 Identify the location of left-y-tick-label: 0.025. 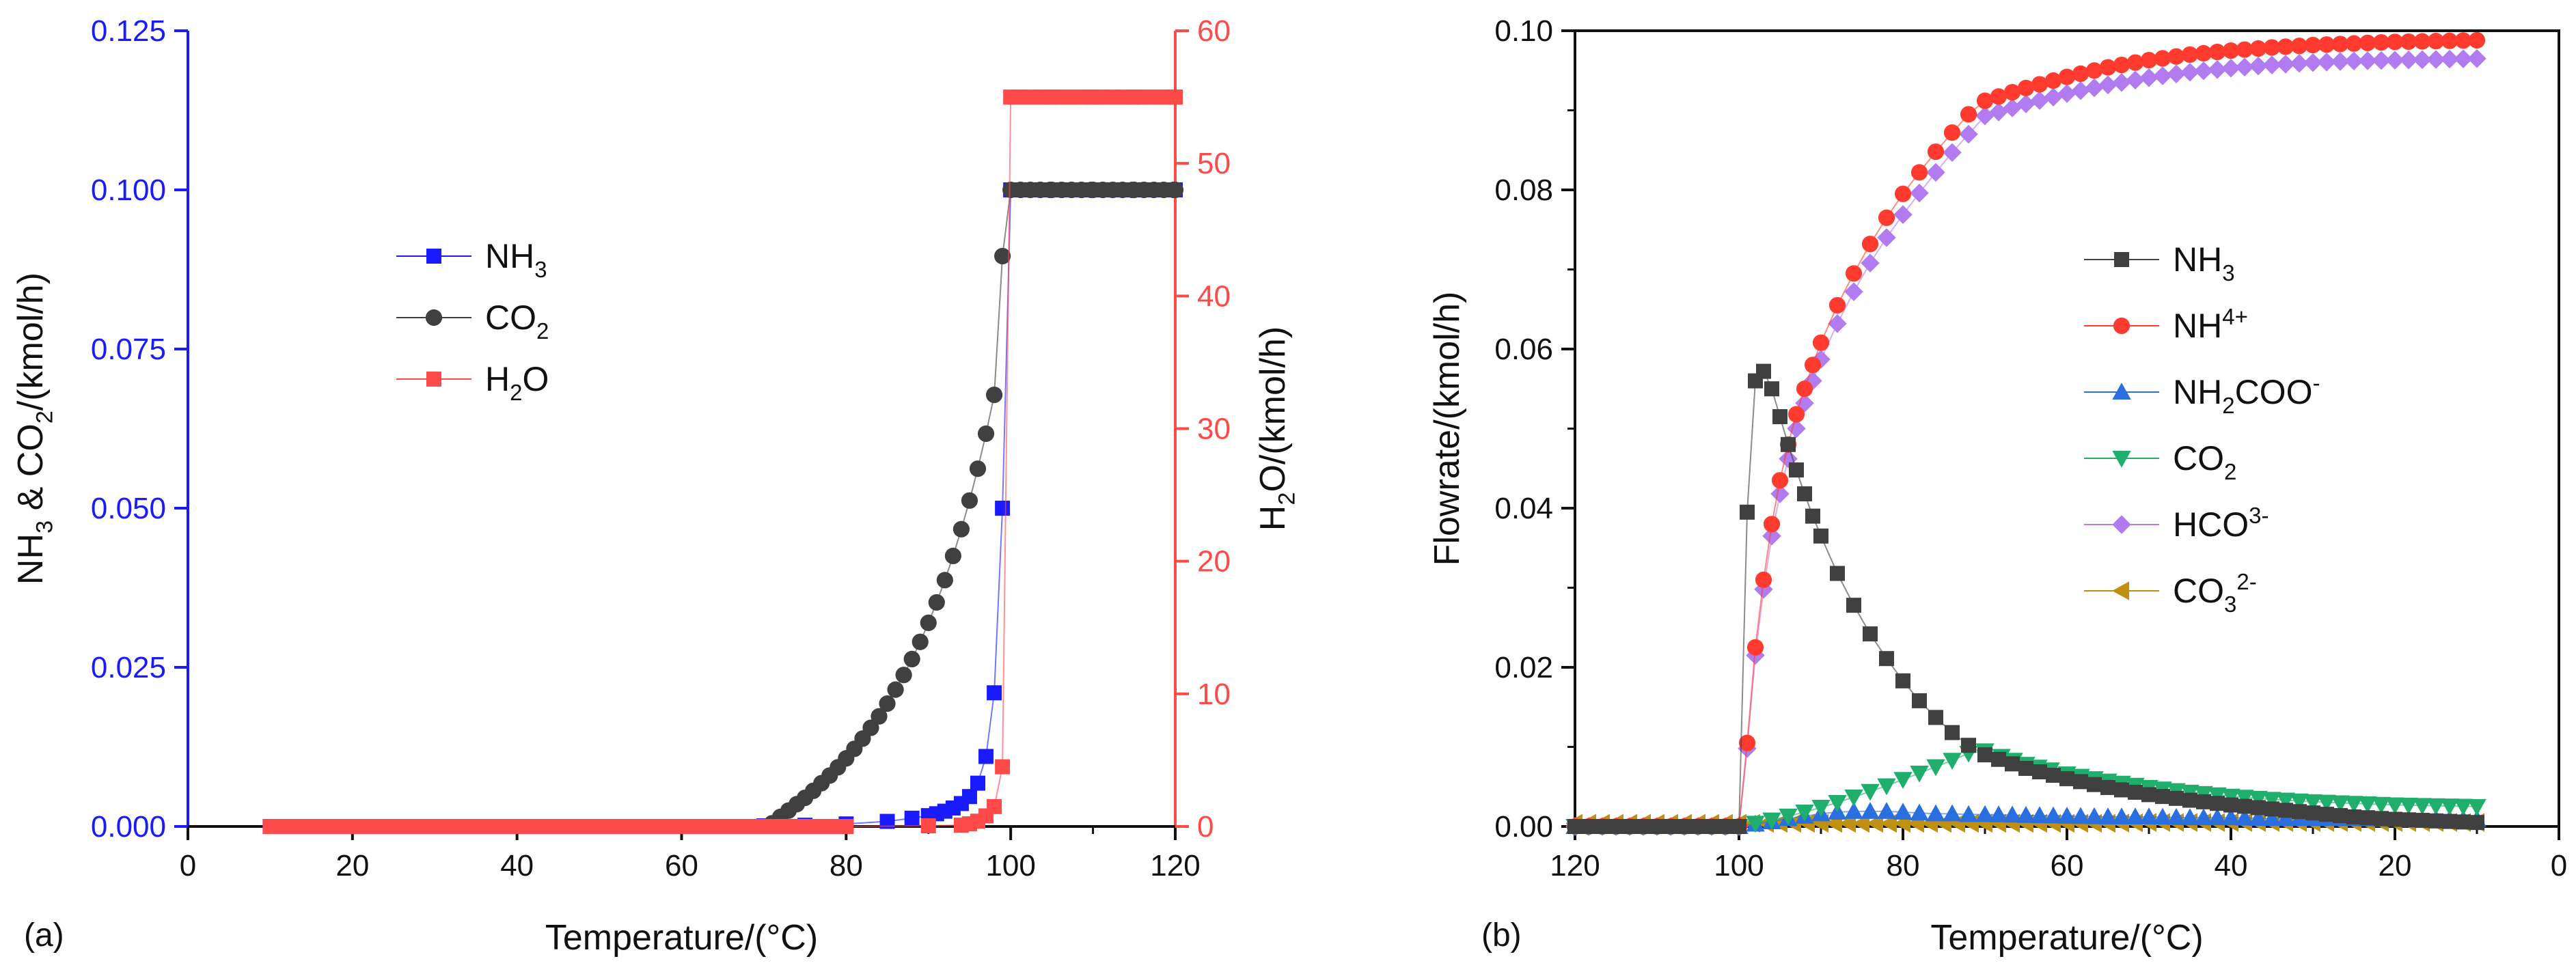
(128, 667).